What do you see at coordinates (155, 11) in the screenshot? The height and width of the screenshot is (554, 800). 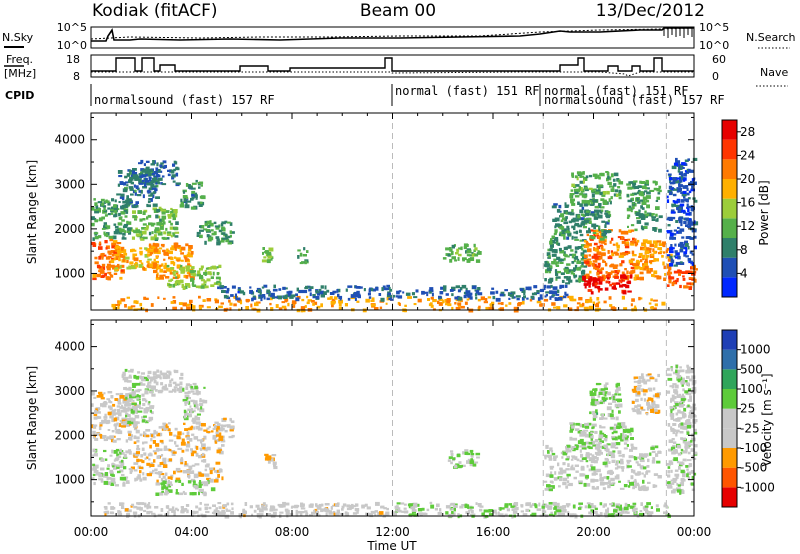 I see `station-title: Kodiak (fitACF)` at bounding box center [155, 11].